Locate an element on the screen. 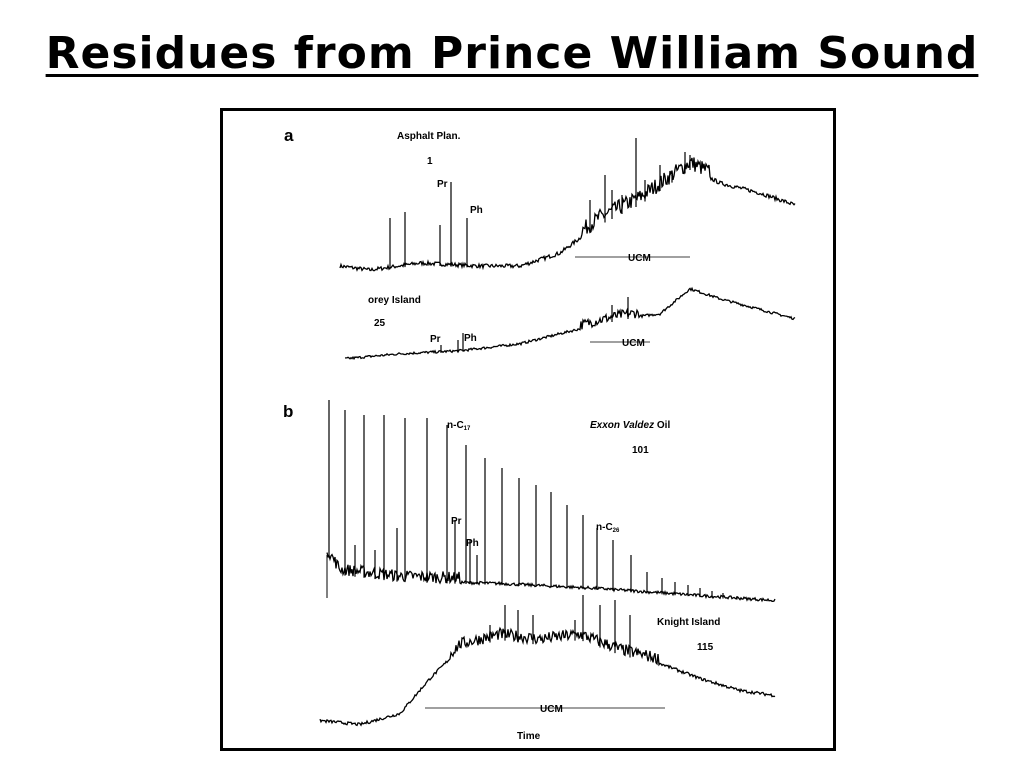 This screenshot has height=768, width=1024. alkane-subscript: 26 is located at coordinates (616, 531).